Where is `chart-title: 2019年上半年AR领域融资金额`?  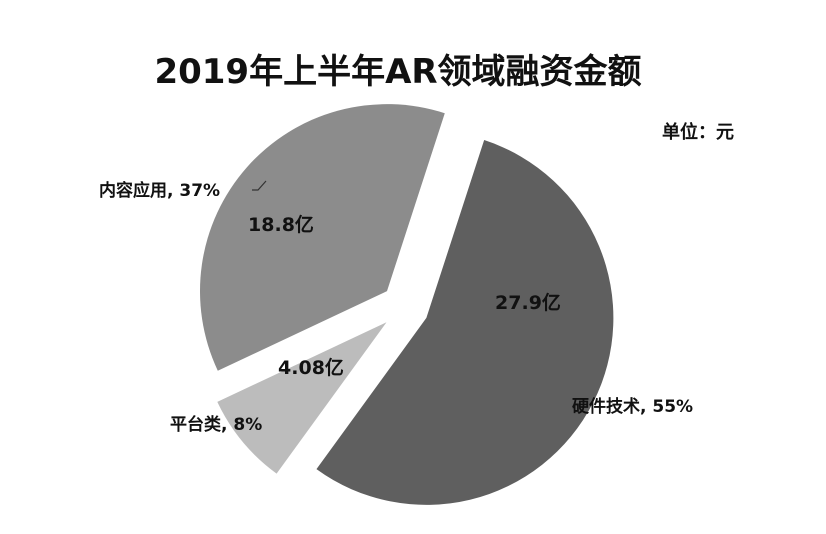 chart-title: 2019年上半年AR领域融资金额 is located at coordinates (398, 72).